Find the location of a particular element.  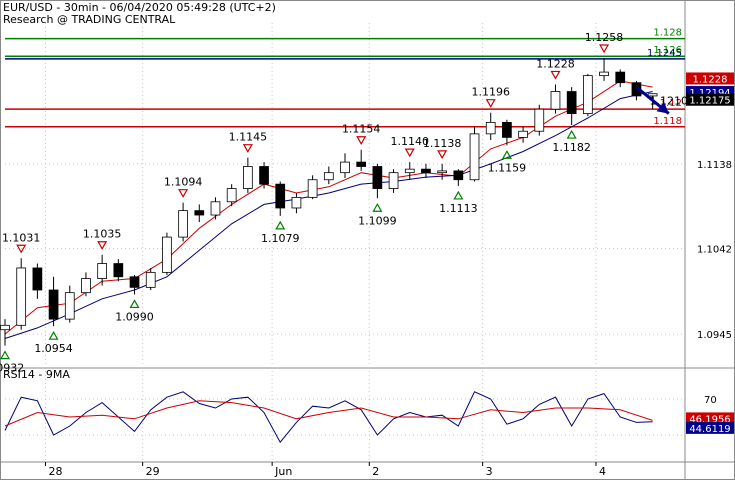

rsi-badge-label: 46.1956 is located at coordinates (709, 419).